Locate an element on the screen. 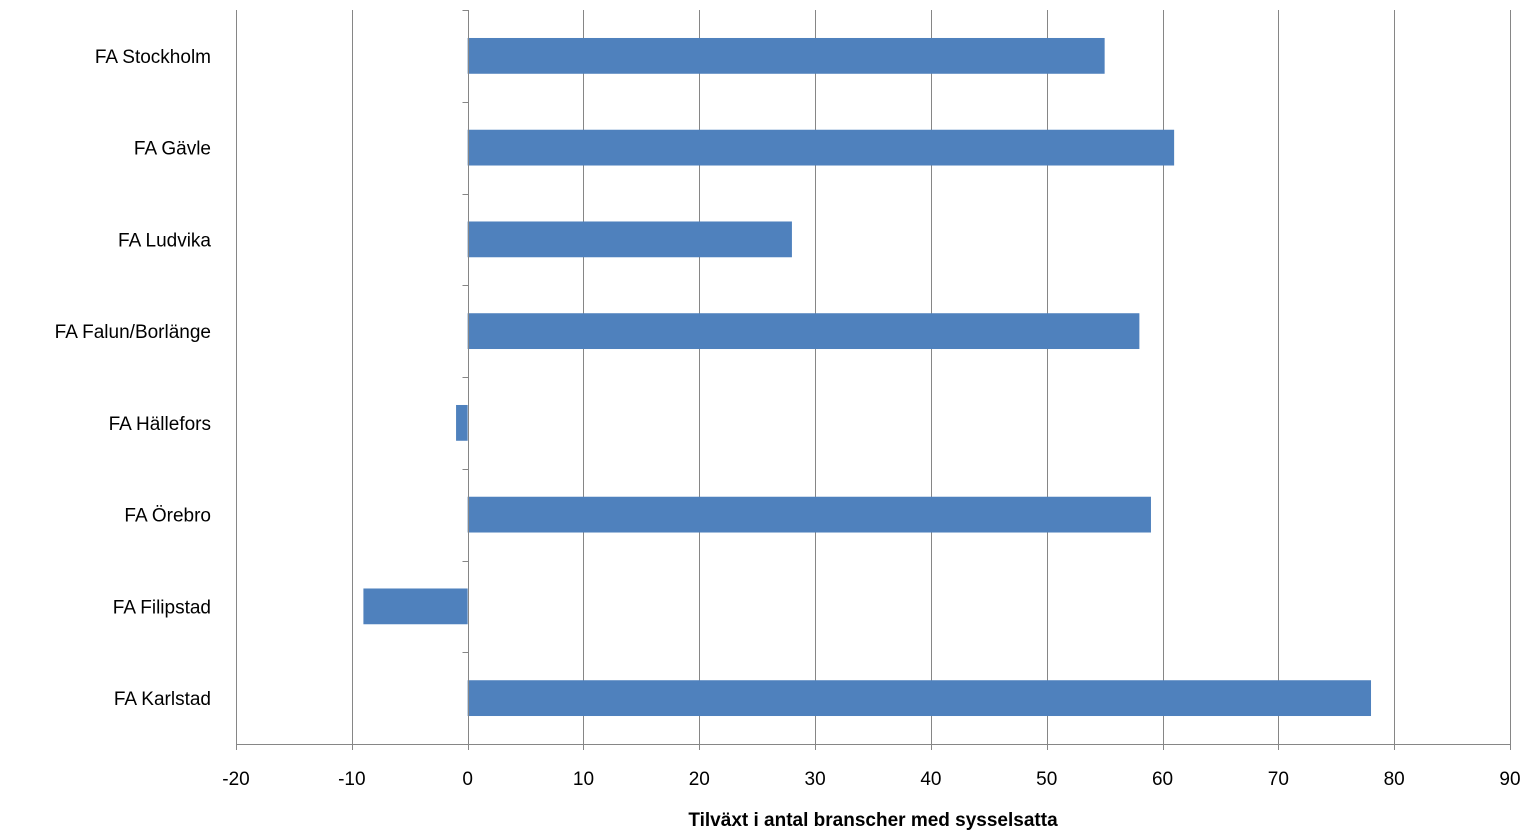  category-label: FA Ludvika is located at coordinates (164, 240).